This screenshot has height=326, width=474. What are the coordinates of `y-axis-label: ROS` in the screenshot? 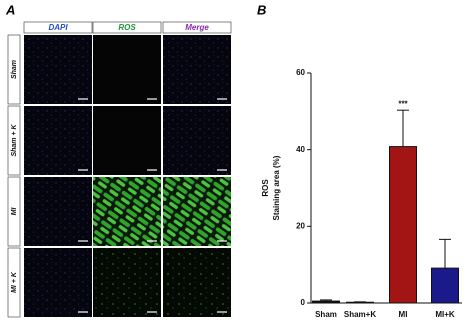 It's located at (265, 188).